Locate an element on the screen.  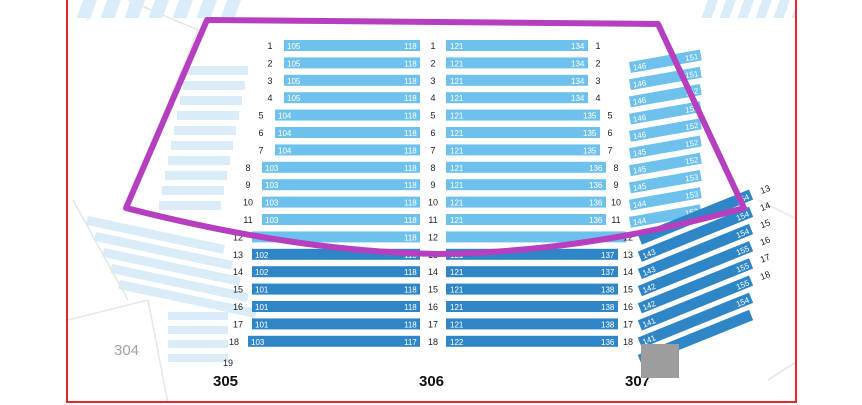
seat-end-label: 135 is located at coordinates (590, 116).